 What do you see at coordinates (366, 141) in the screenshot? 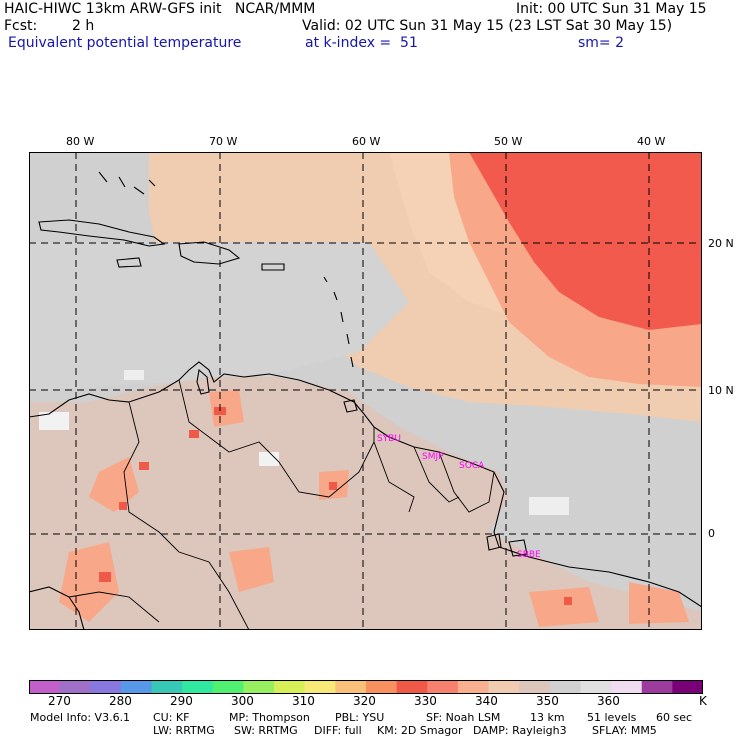
I see `lon-label-60w: 60 W` at bounding box center [366, 141].